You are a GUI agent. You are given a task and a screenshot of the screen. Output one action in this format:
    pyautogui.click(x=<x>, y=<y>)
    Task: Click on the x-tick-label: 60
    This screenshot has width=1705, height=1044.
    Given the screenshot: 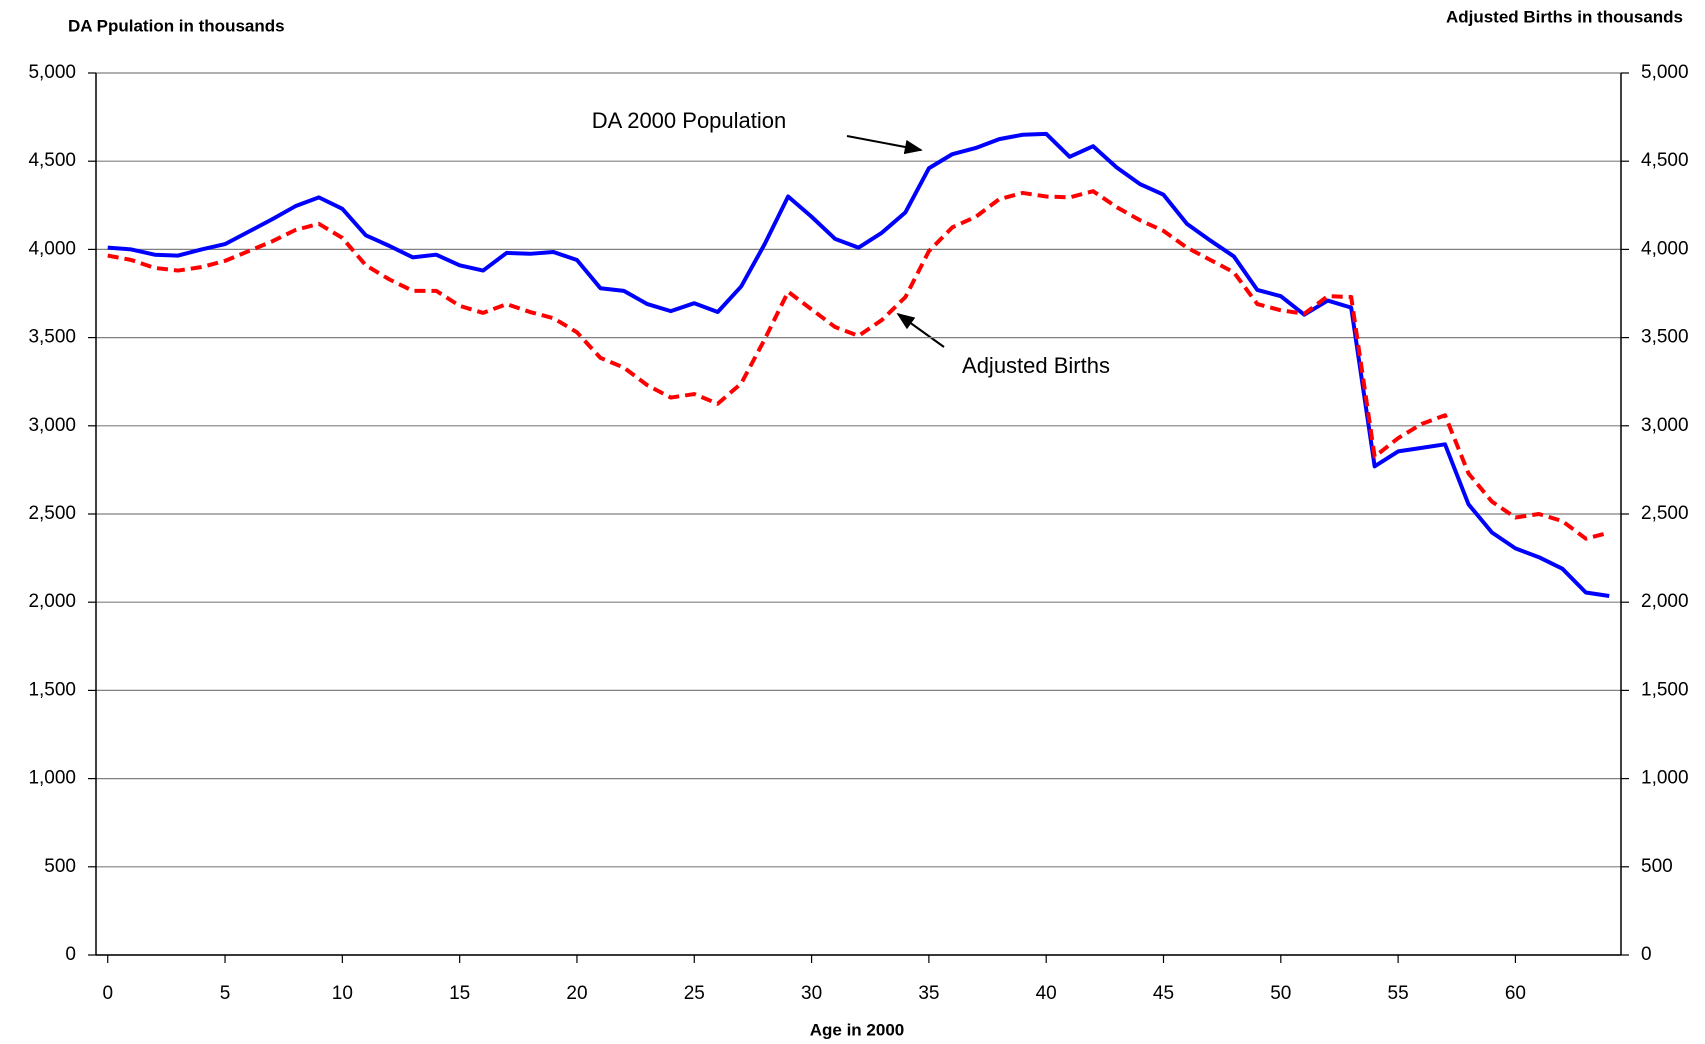 What is the action you would take?
    pyautogui.click(x=1515, y=993)
    